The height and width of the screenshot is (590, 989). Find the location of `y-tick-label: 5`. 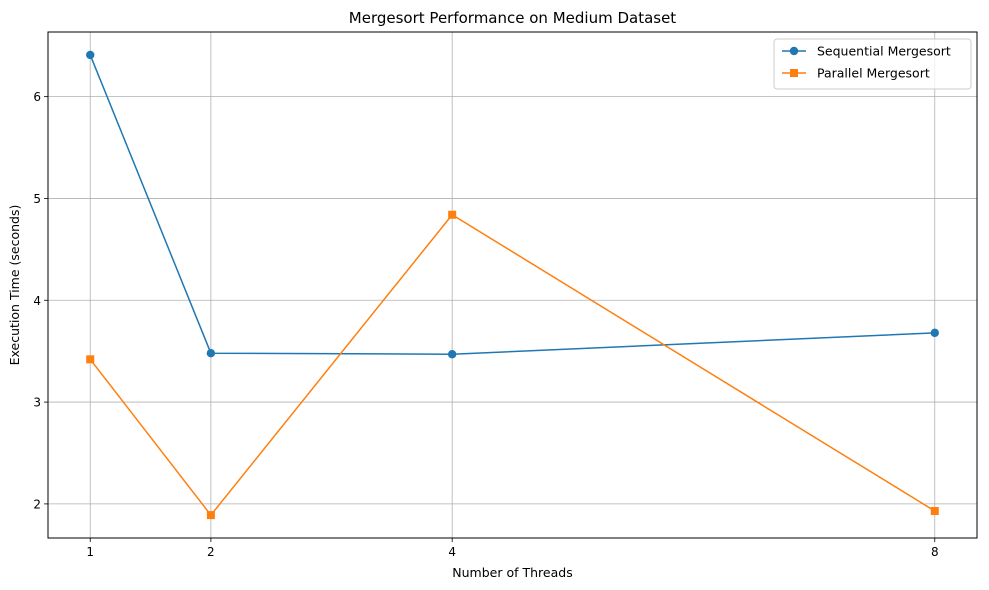

y-tick-label: 5 is located at coordinates (37, 199).